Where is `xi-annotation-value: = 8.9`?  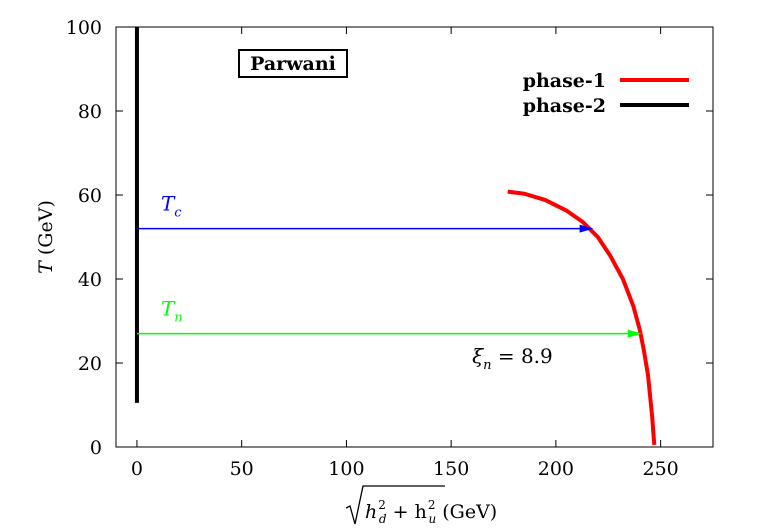
xi-annotation-value: = 8.9 is located at coordinates (521, 356).